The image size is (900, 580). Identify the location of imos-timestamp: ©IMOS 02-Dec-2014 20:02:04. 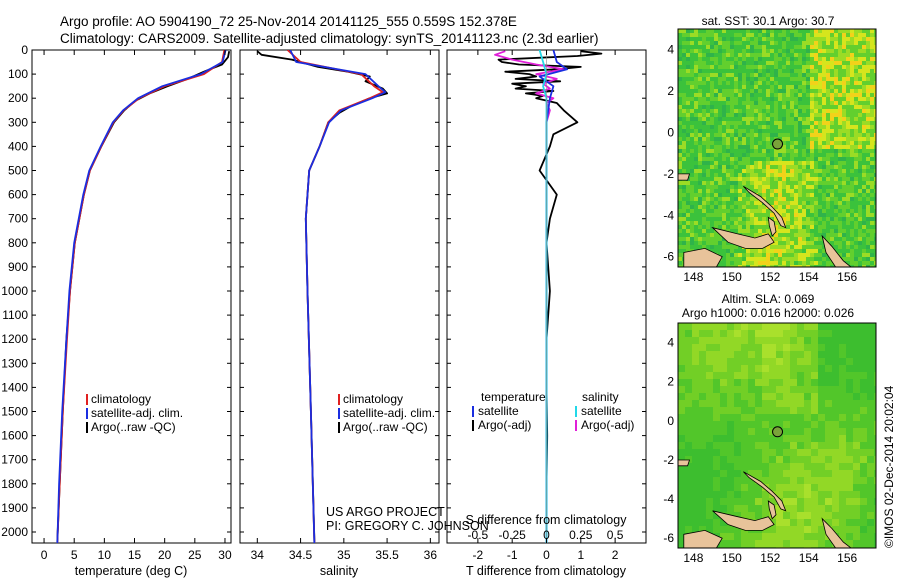
(889, 466).